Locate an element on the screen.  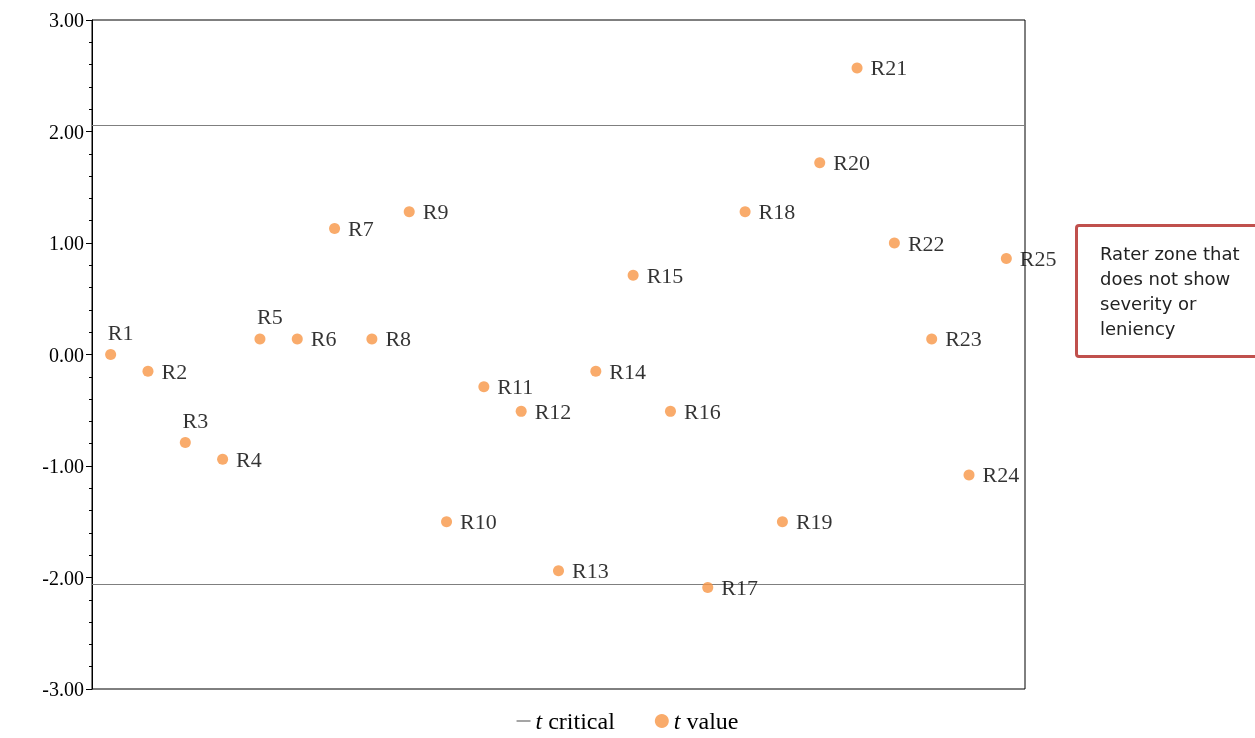
data-label: R12 is located at coordinates (553, 411).